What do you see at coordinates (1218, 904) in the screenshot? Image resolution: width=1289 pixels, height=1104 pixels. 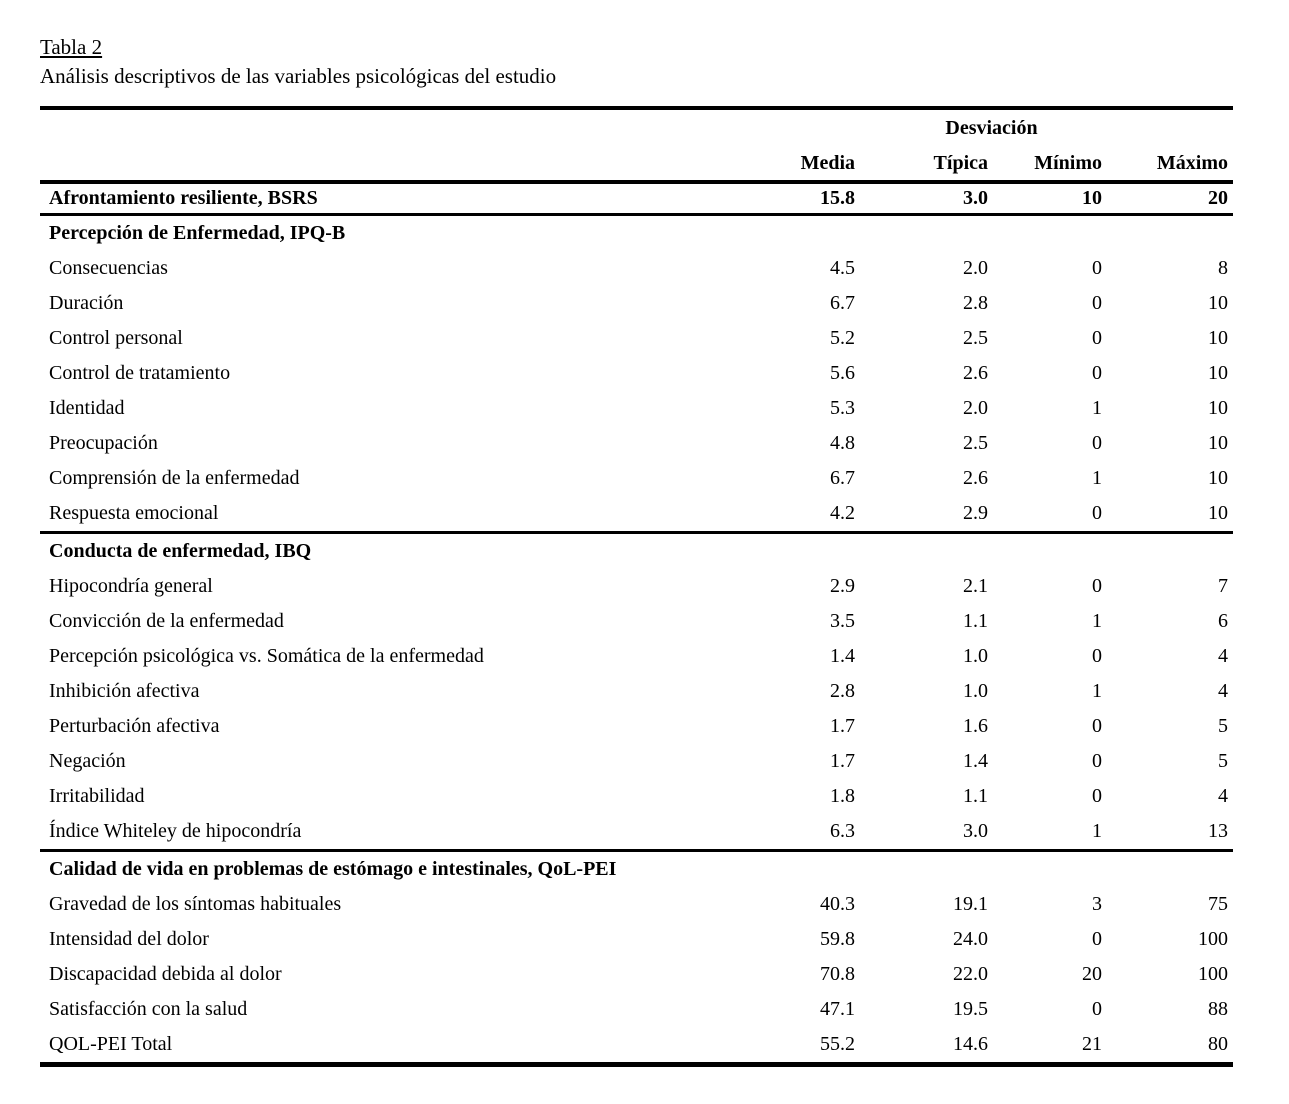 I see `row-value-maximo: 75` at bounding box center [1218, 904].